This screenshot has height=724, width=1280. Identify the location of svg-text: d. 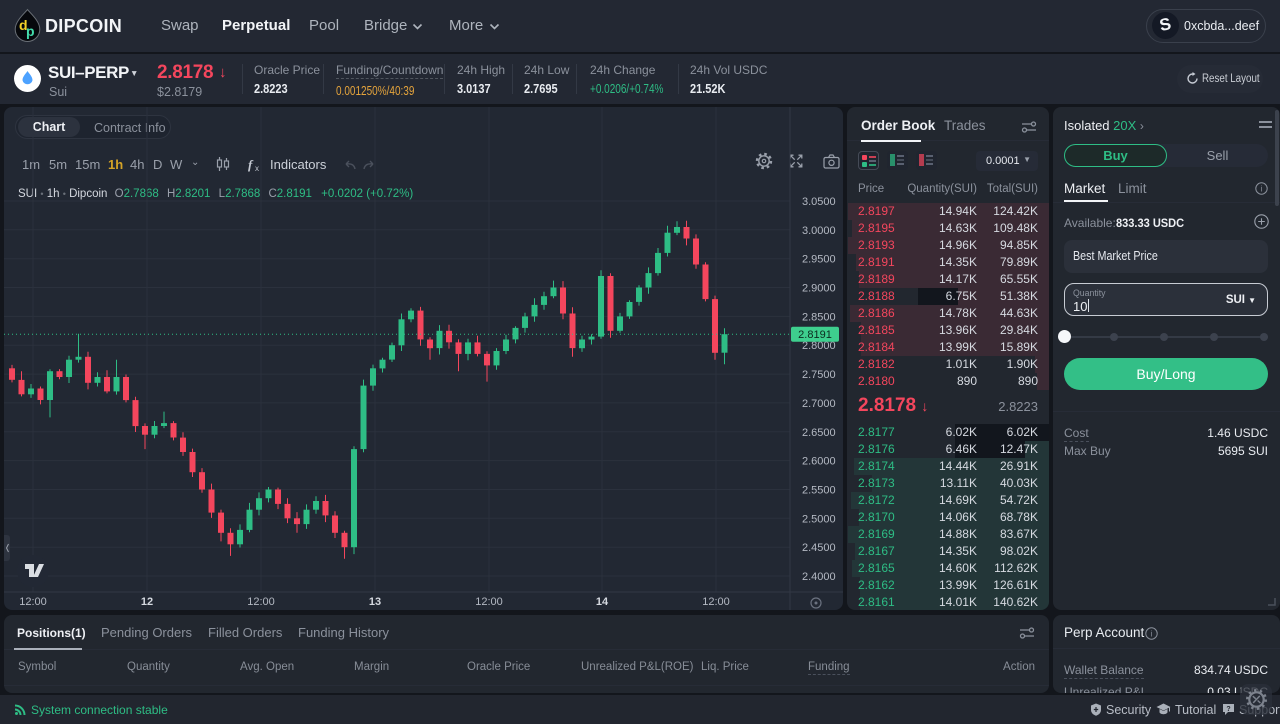
(23, 25).